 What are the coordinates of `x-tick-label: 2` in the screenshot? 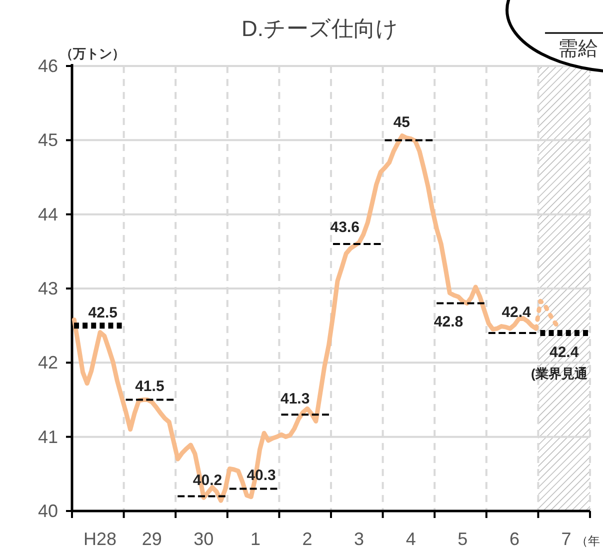 It's located at (307, 539).